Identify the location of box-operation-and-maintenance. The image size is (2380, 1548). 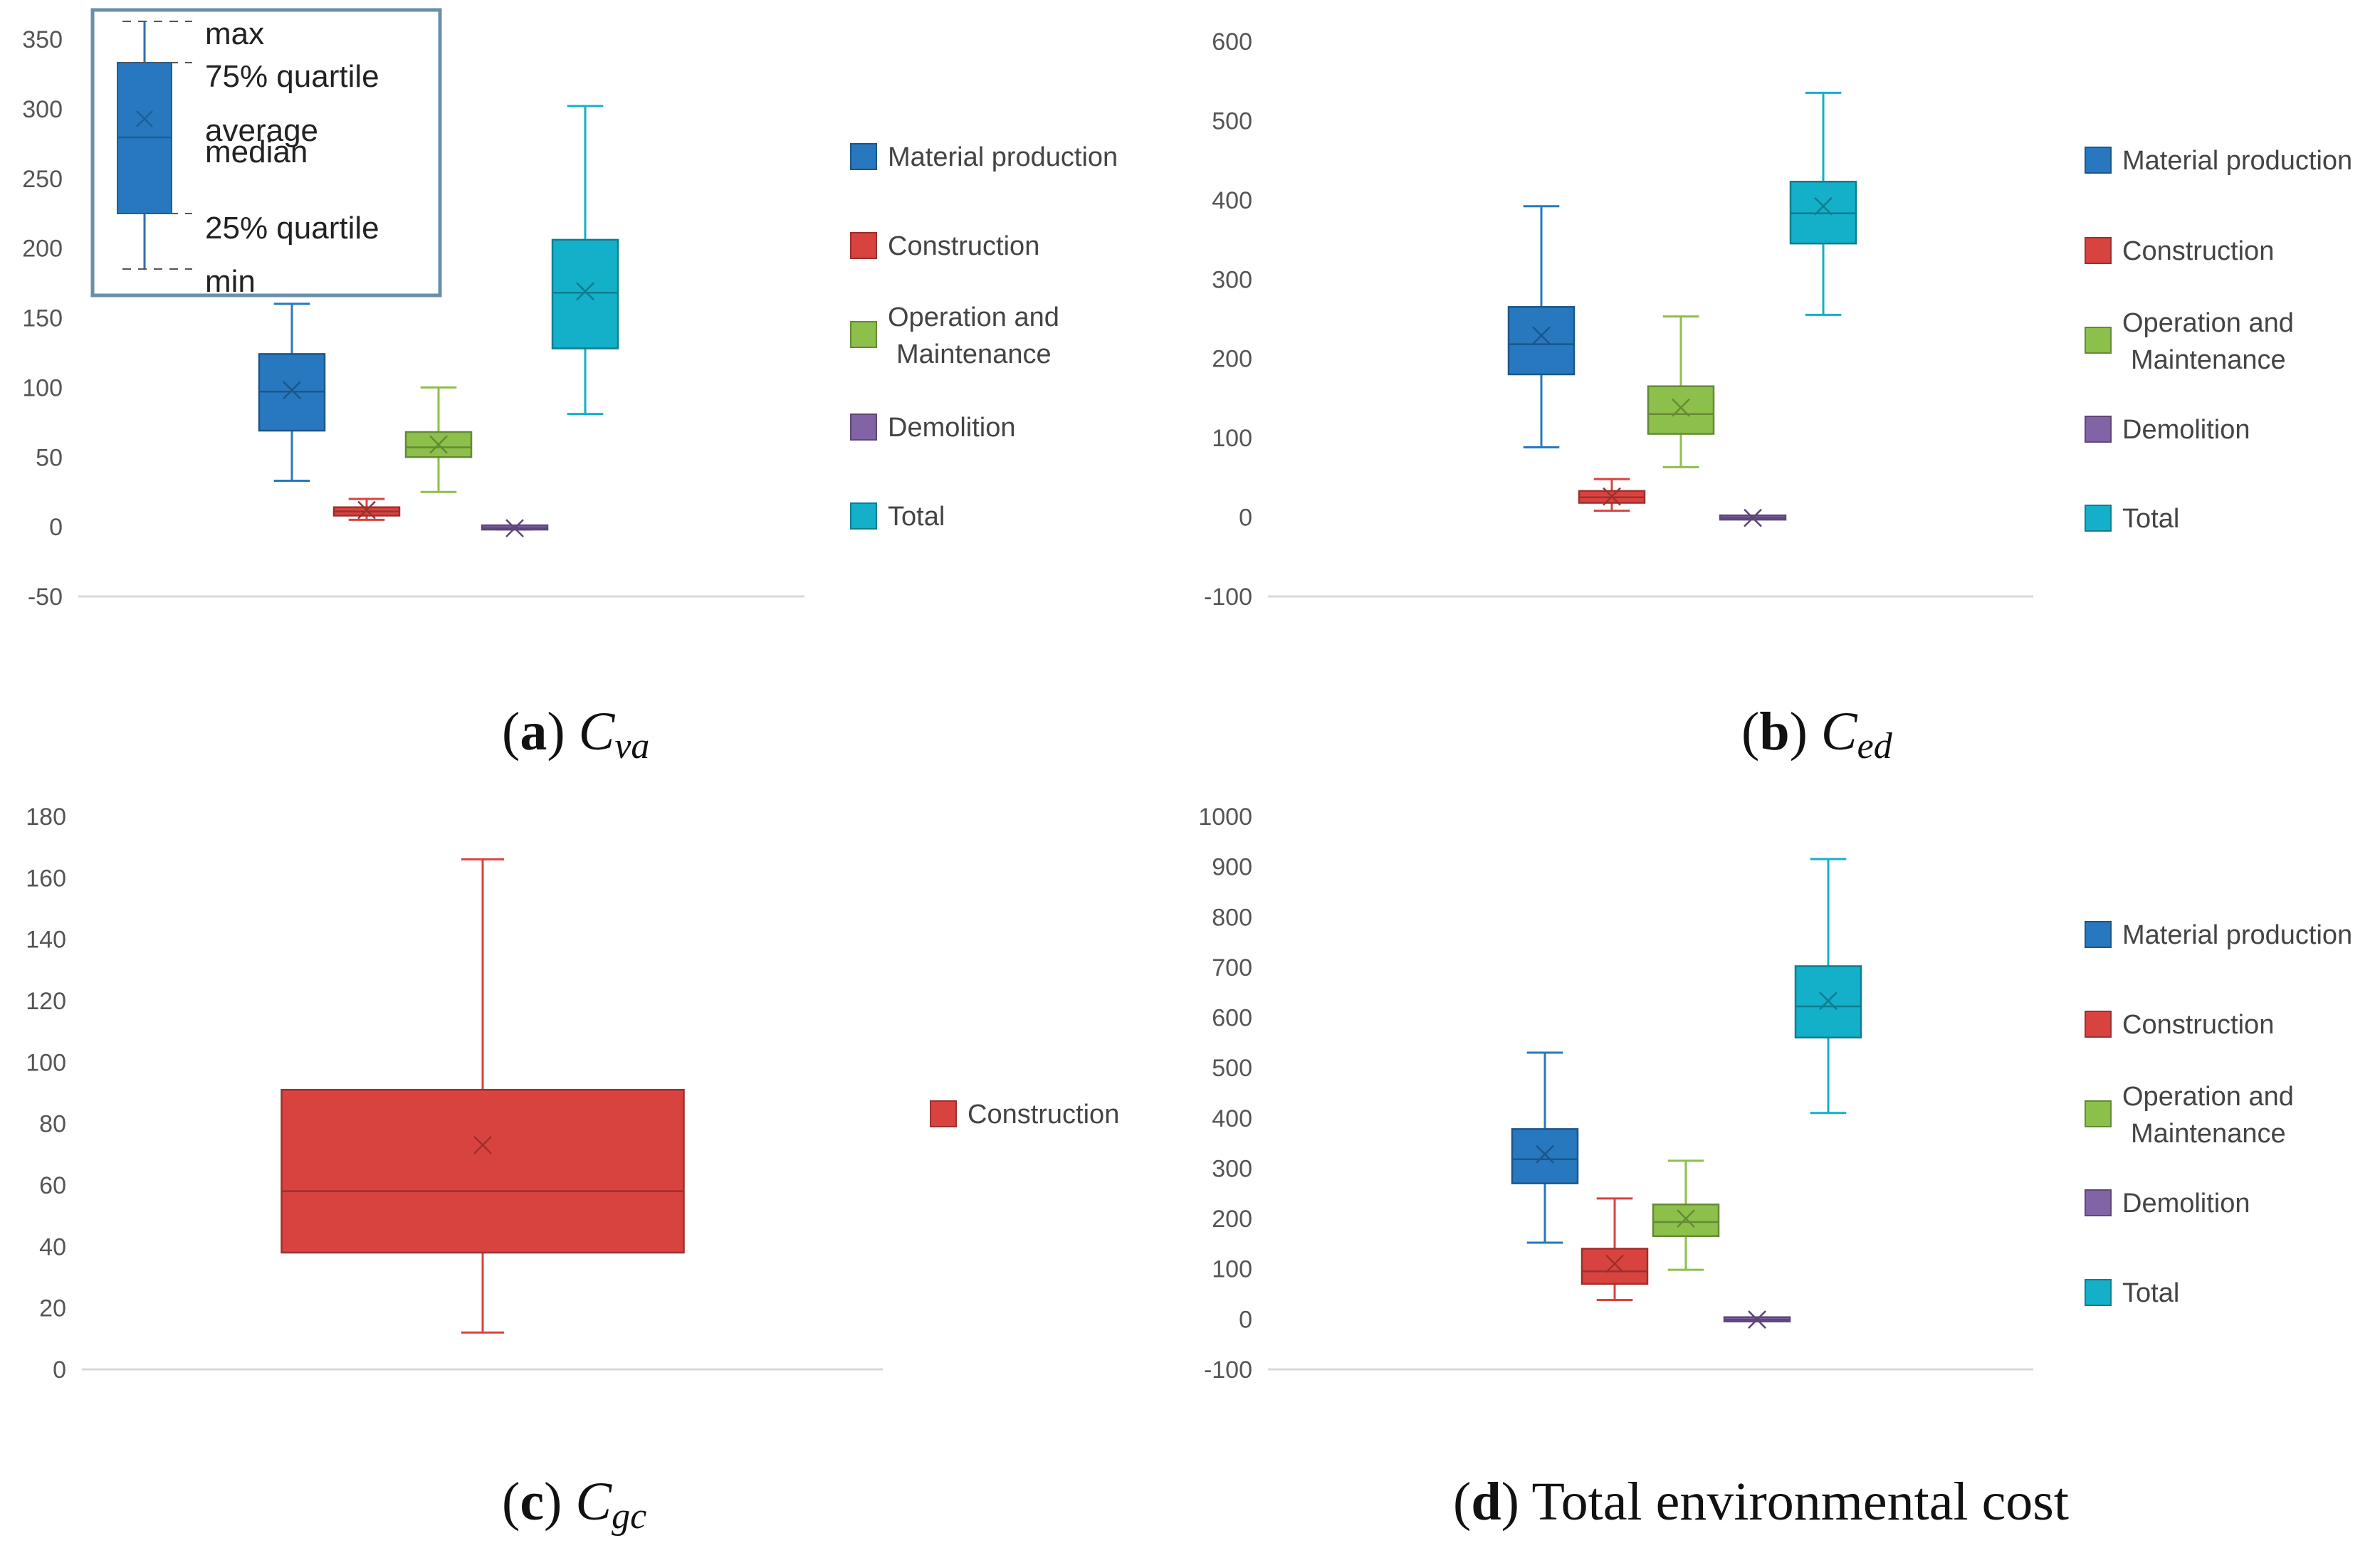
(438, 439).